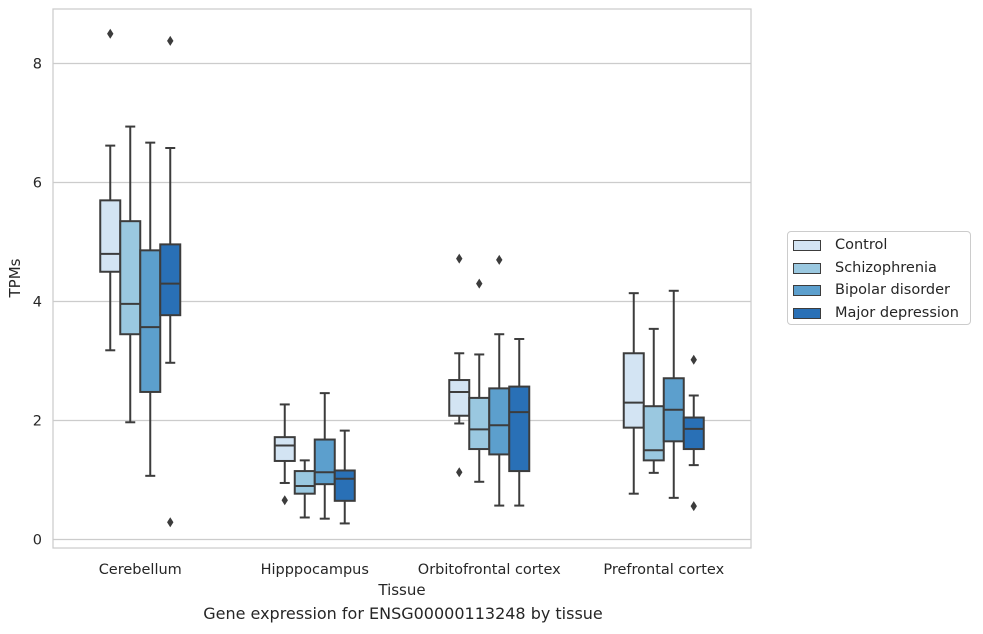 The height and width of the screenshot is (634, 983). What do you see at coordinates (37, 65) in the screenshot?
I see `y-tick-label: 8` at bounding box center [37, 65].